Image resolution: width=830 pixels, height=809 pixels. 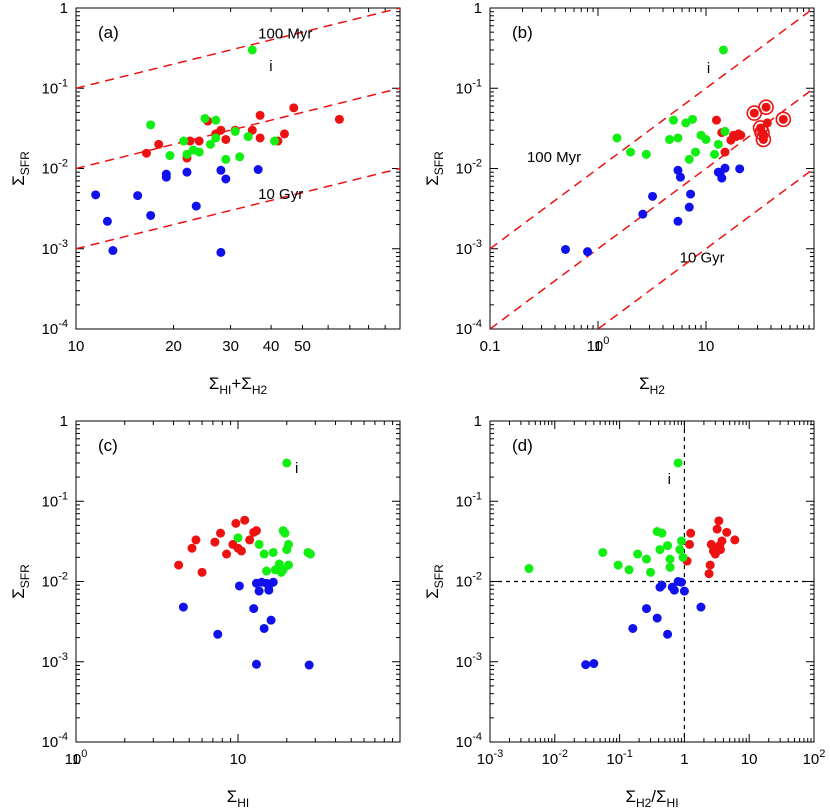 What do you see at coordinates (271, 346) in the screenshot?
I see `x-tick-label: 40` at bounding box center [271, 346].